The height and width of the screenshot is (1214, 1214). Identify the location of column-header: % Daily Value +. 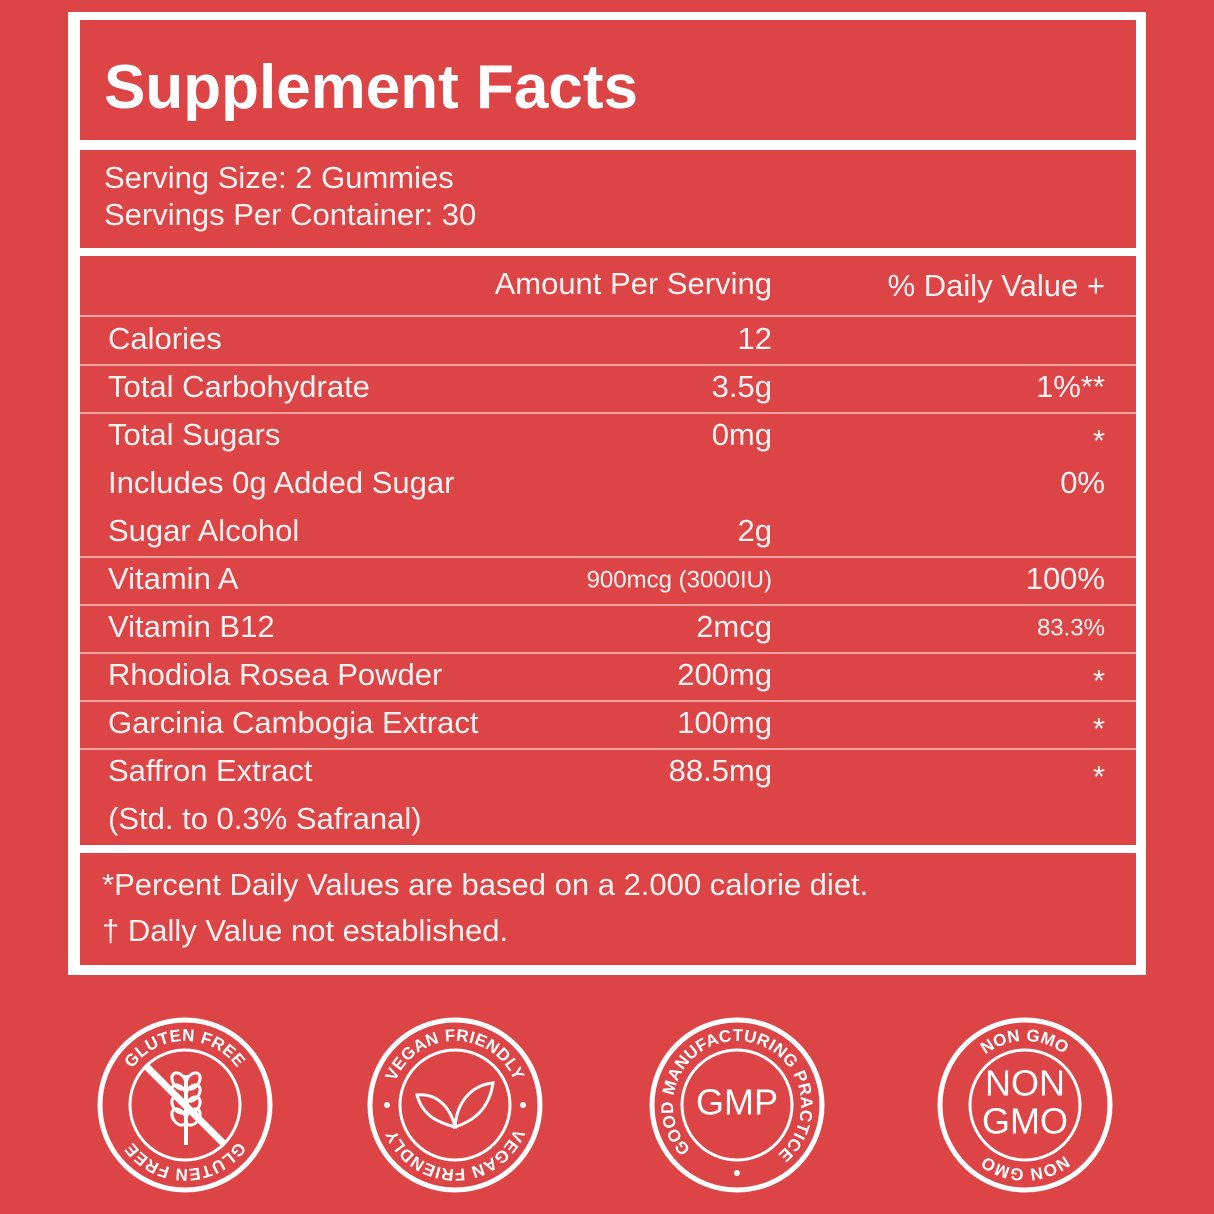
(996, 285).